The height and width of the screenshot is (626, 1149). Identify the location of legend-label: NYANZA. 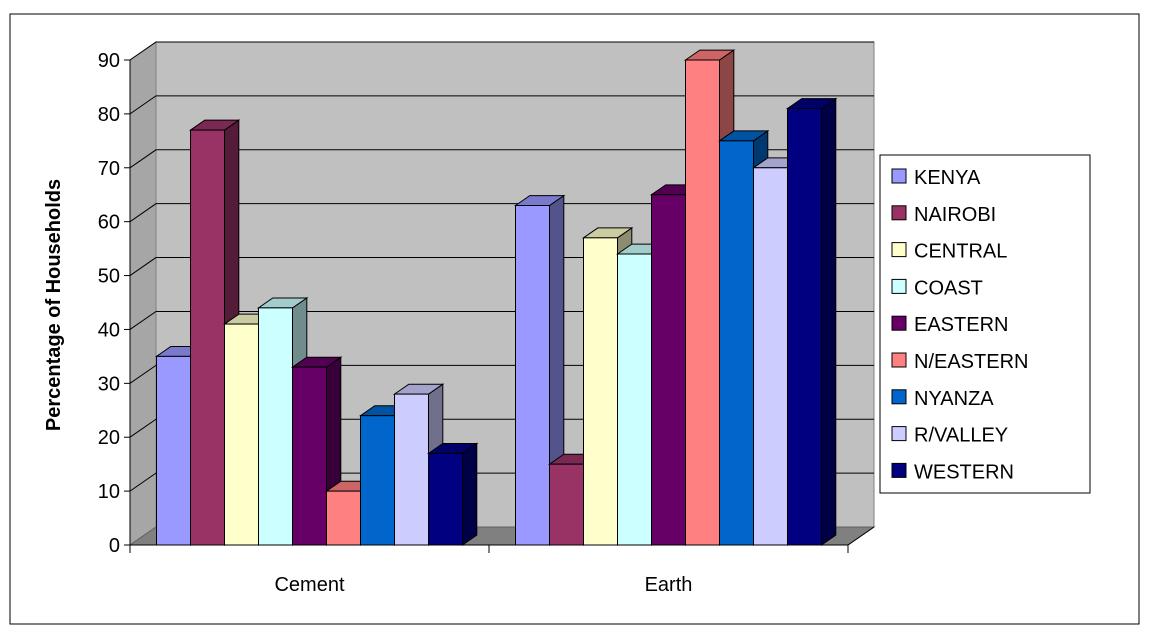
(954, 399).